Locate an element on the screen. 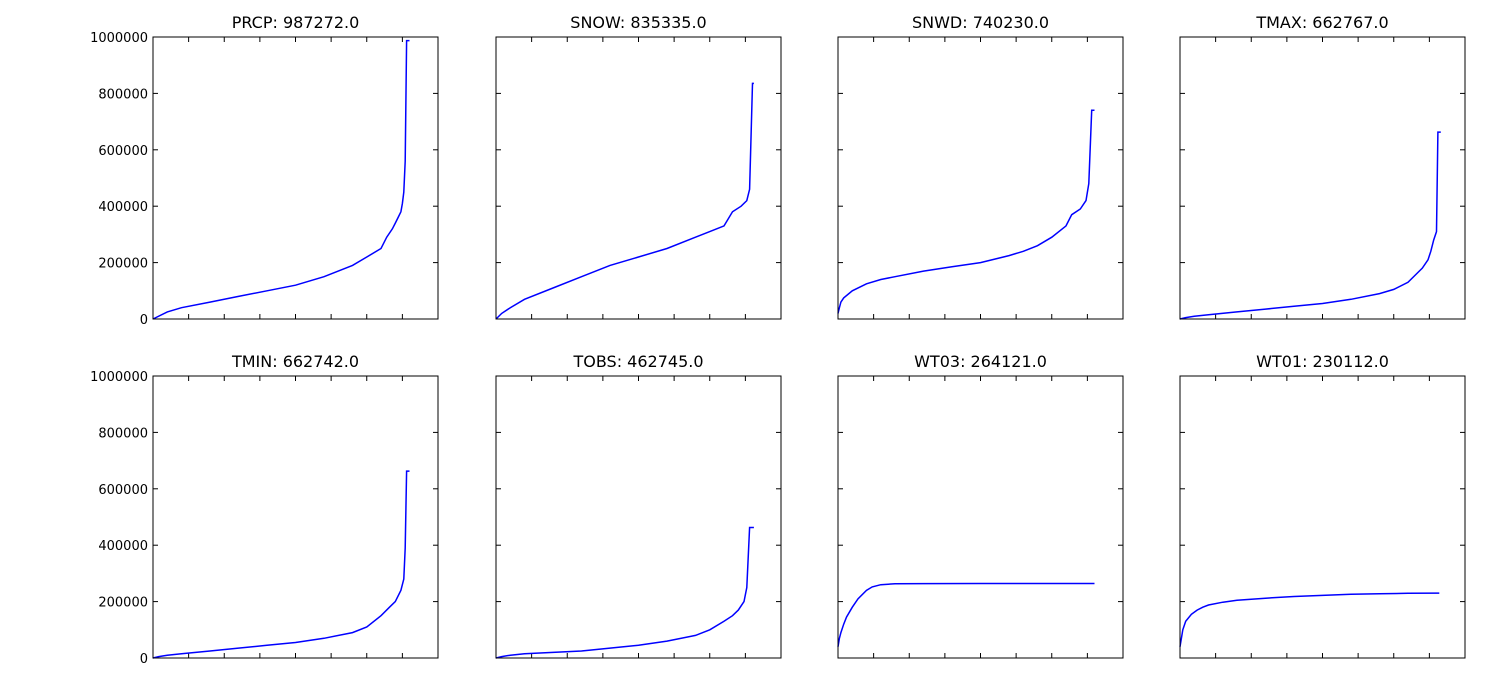 This screenshot has height=684, width=1494. subplot-7: WT03: 264121.0 is located at coordinates (980, 505).